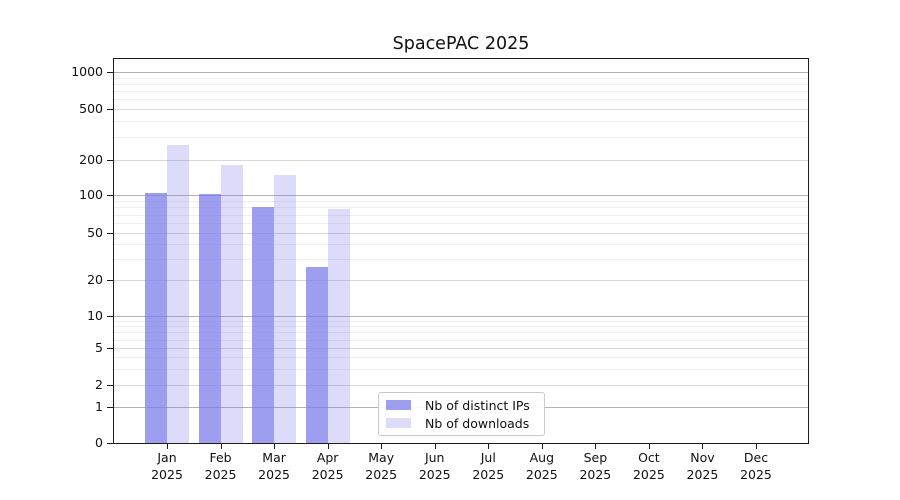 This screenshot has width=900, height=500. I want to click on chart-title: SpacePAC 2025, so click(461, 44).